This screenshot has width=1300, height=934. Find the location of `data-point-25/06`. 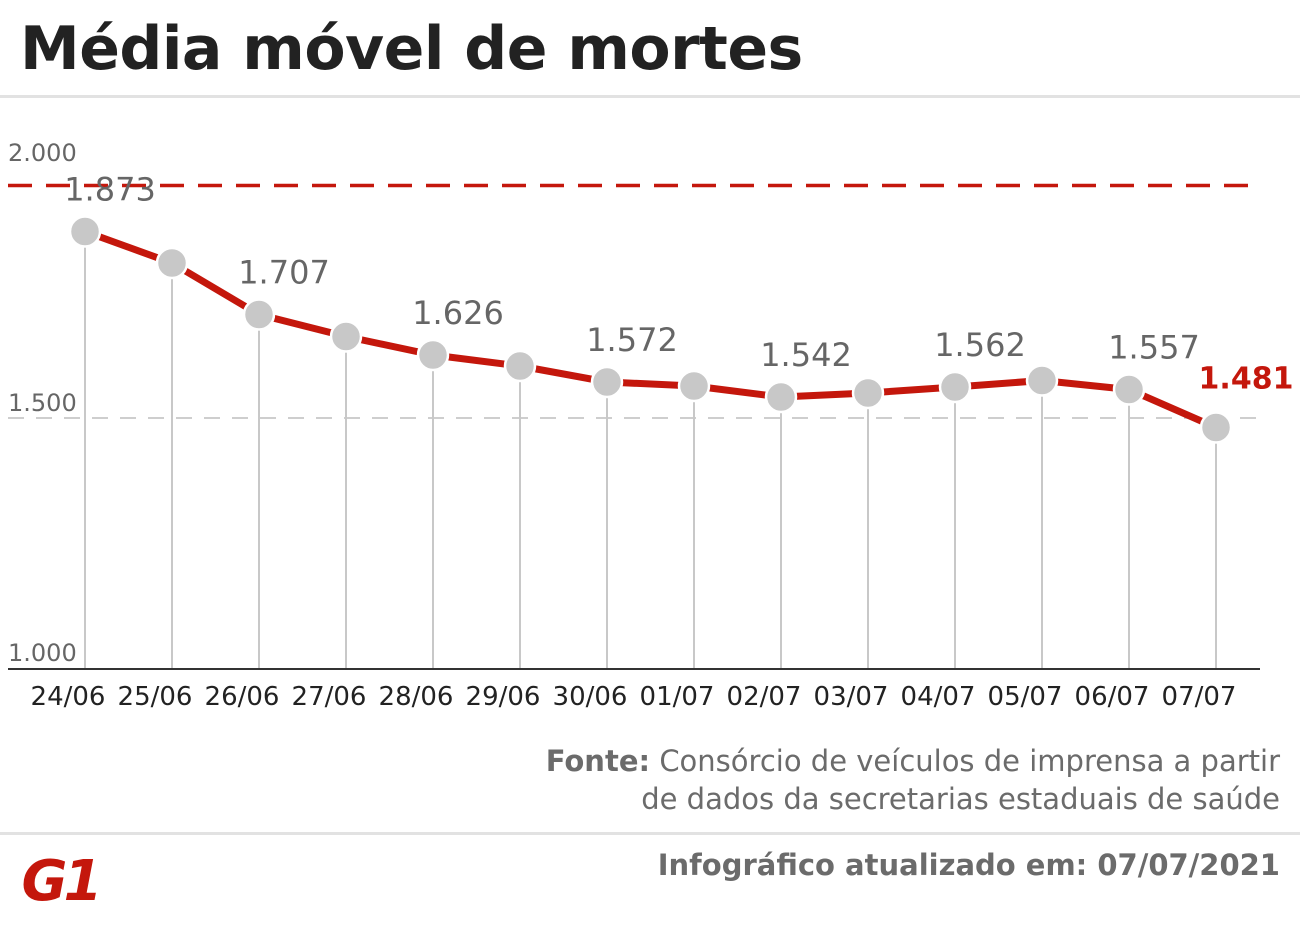

data-point-25/06 is located at coordinates (172, 263).